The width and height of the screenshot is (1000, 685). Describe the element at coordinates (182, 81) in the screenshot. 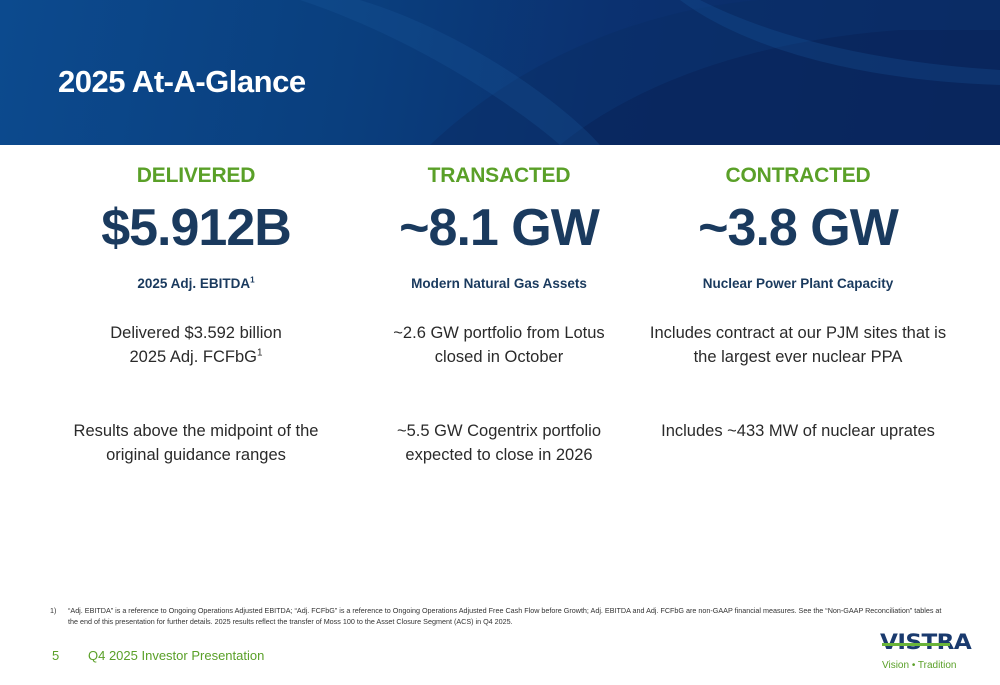

I see `page-title: 2025 At-A-Glance` at that location.